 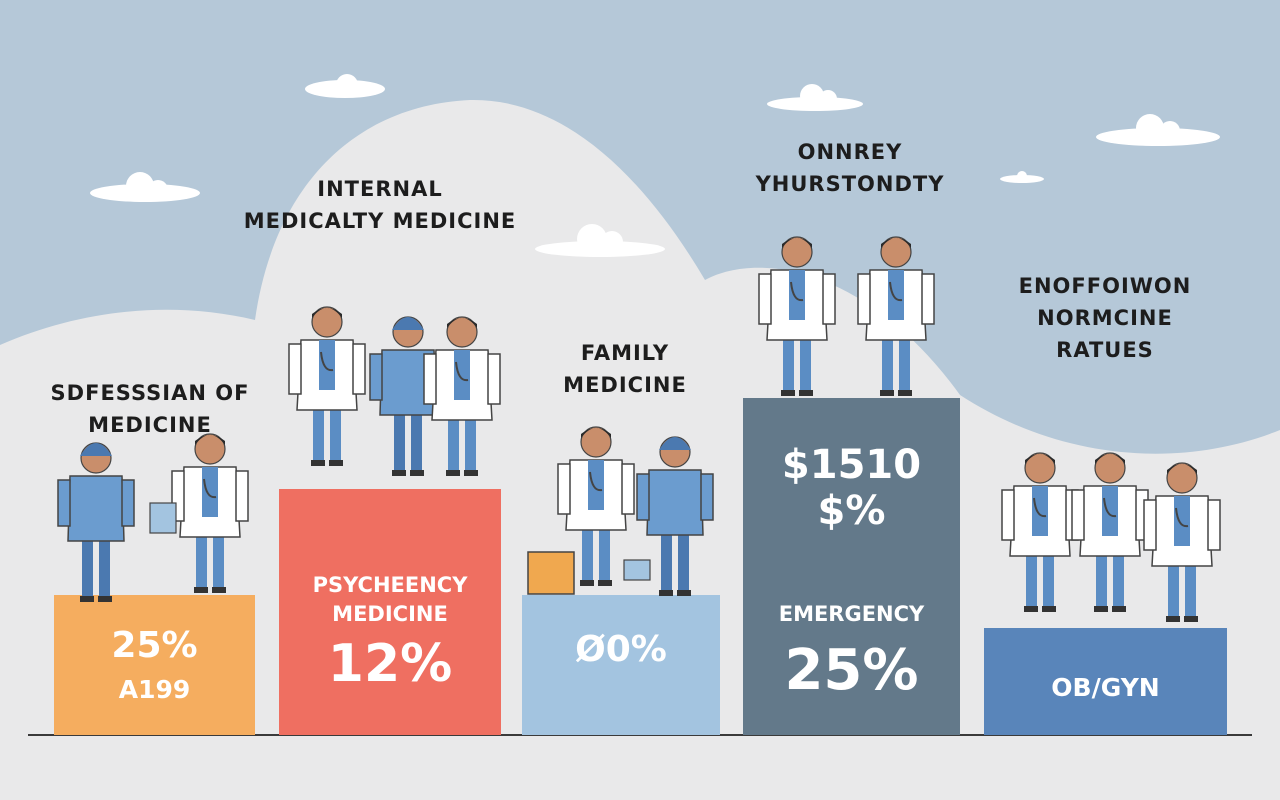 I want to click on column-1-title: SDFESSSIAN OF MEDICINE, so click(x=150, y=409).